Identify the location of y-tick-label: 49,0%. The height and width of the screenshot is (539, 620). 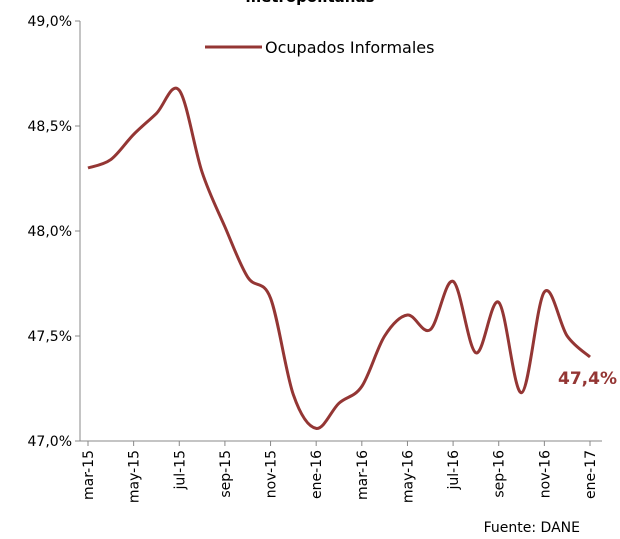
(50, 22).